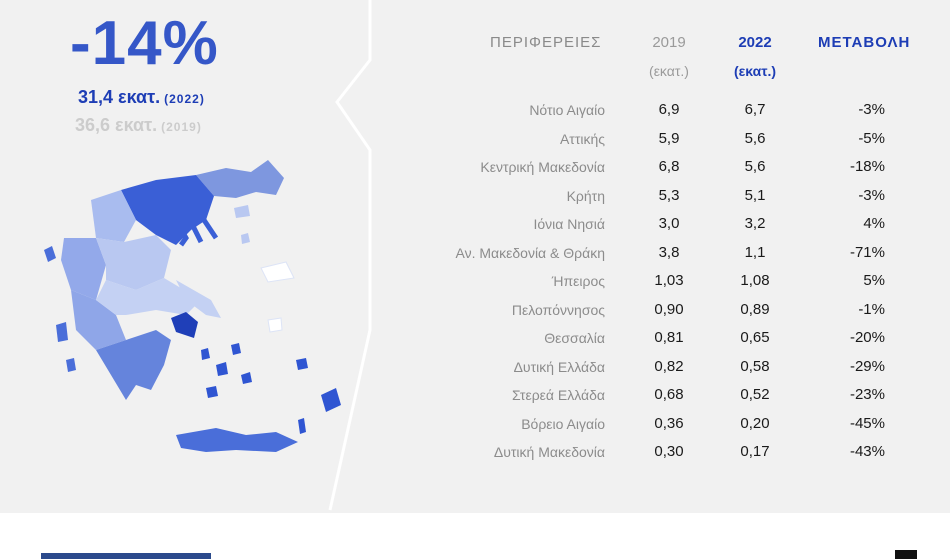  What do you see at coordinates (184, 325) in the screenshot?
I see `map-region-attica` at bounding box center [184, 325].